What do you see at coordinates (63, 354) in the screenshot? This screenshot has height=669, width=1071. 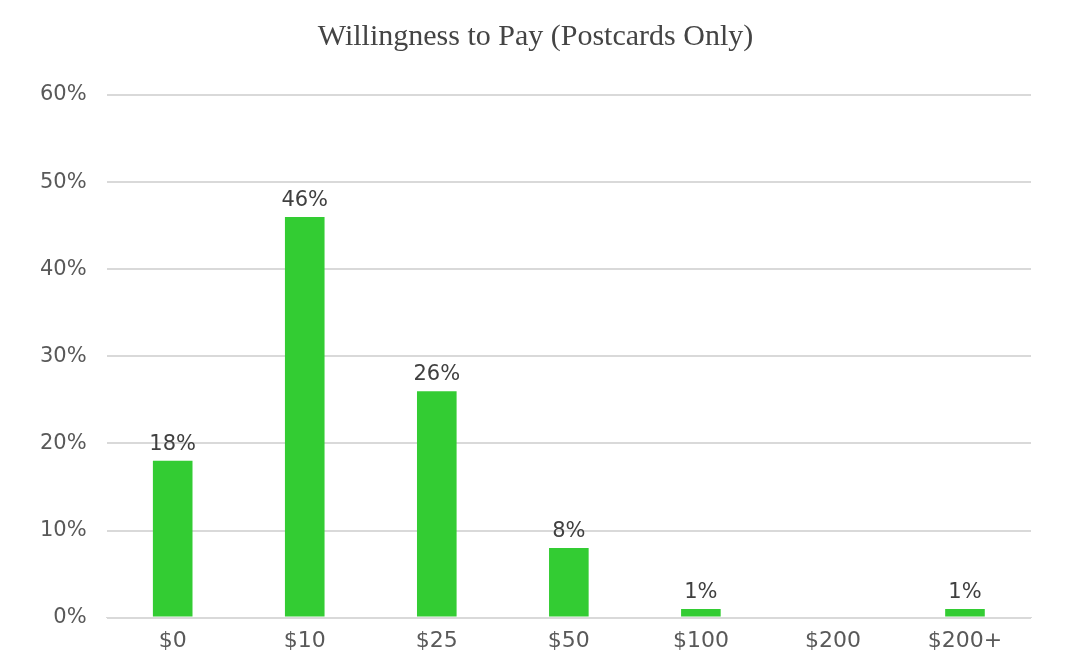 I see `y-tick-label: 30%` at bounding box center [63, 354].